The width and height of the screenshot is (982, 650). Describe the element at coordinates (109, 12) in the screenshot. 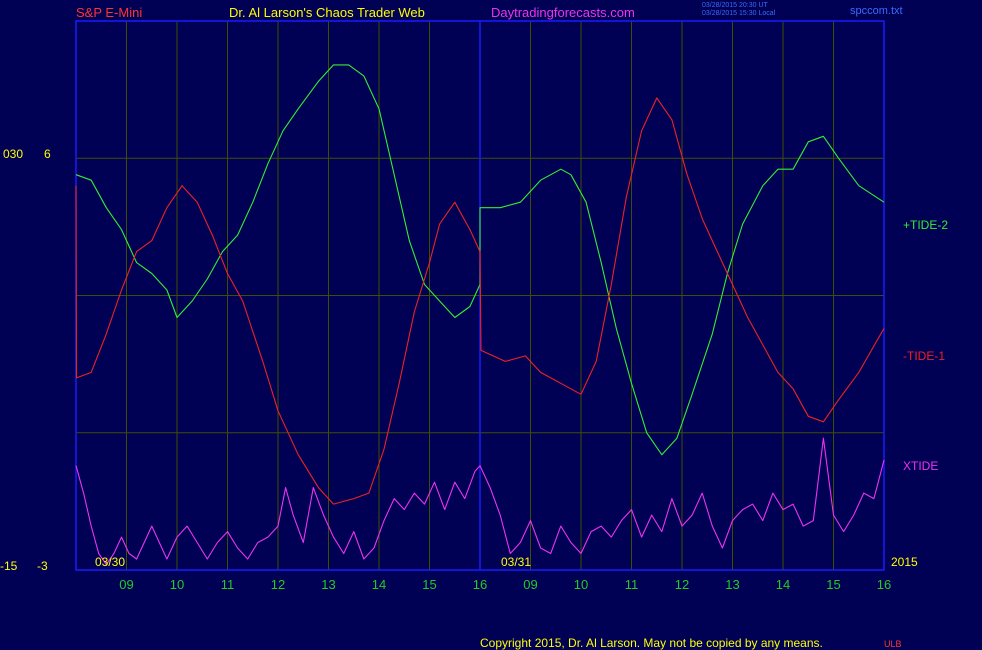

I see `symbol-title: S&P E-Mini` at that location.